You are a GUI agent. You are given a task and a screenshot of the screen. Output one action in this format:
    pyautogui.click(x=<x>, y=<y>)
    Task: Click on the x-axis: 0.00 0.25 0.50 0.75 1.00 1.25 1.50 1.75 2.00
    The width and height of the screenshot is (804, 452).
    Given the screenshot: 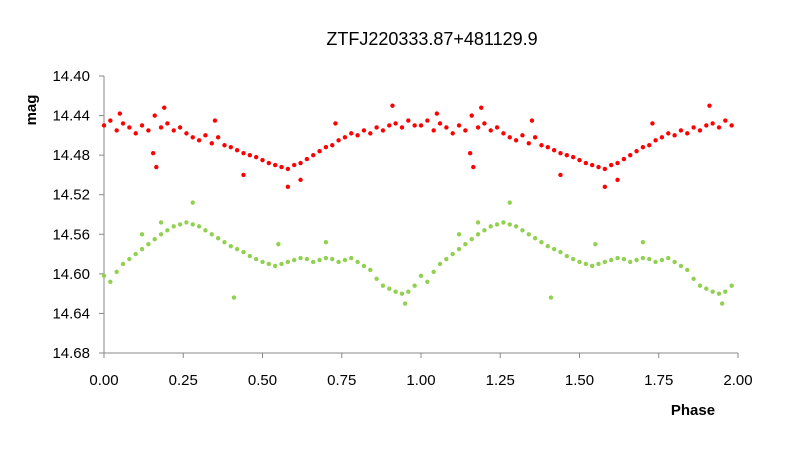 What is the action you would take?
    pyautogui.click(x=421, y=371)
    